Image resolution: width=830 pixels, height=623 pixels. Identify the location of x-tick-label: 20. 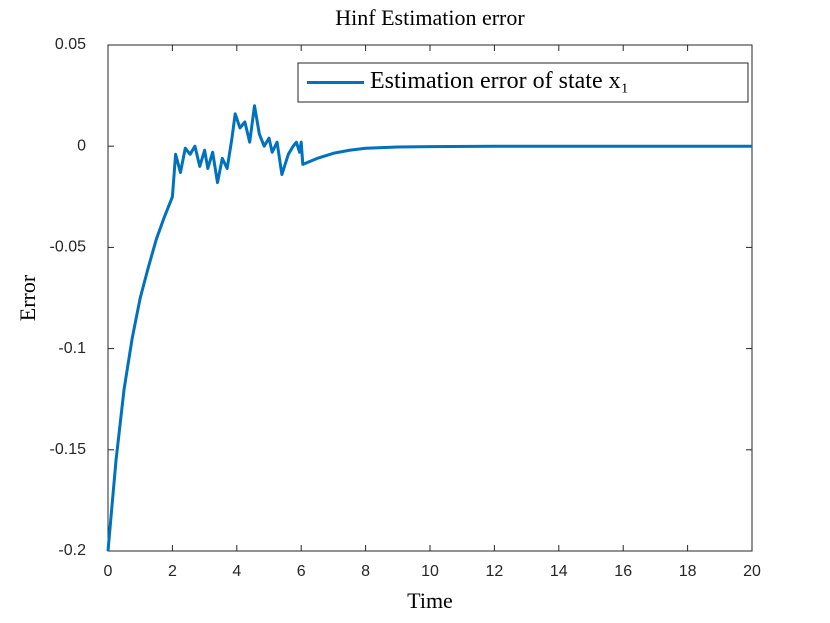
(752, 571).